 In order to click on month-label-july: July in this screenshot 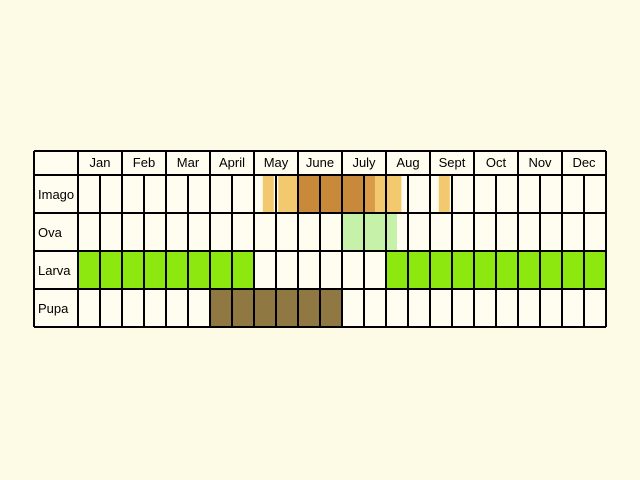, I will do `click(364, 162)`.